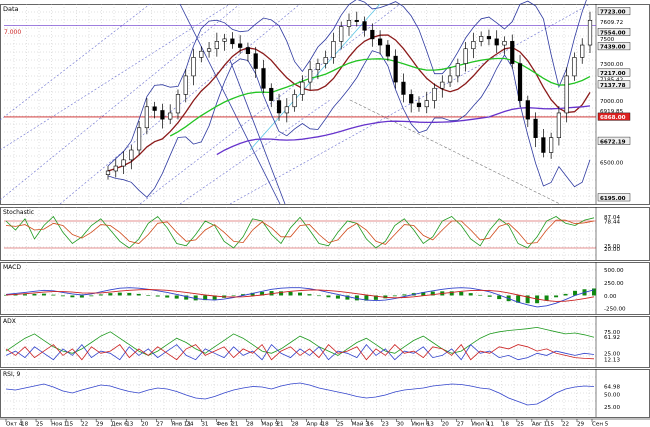 The height and width of the screenshot is (427, 650). Describe the element at coordinates (612, 250) in the screenshot. I see `y-tick-stochastic: 20.00` at that location.